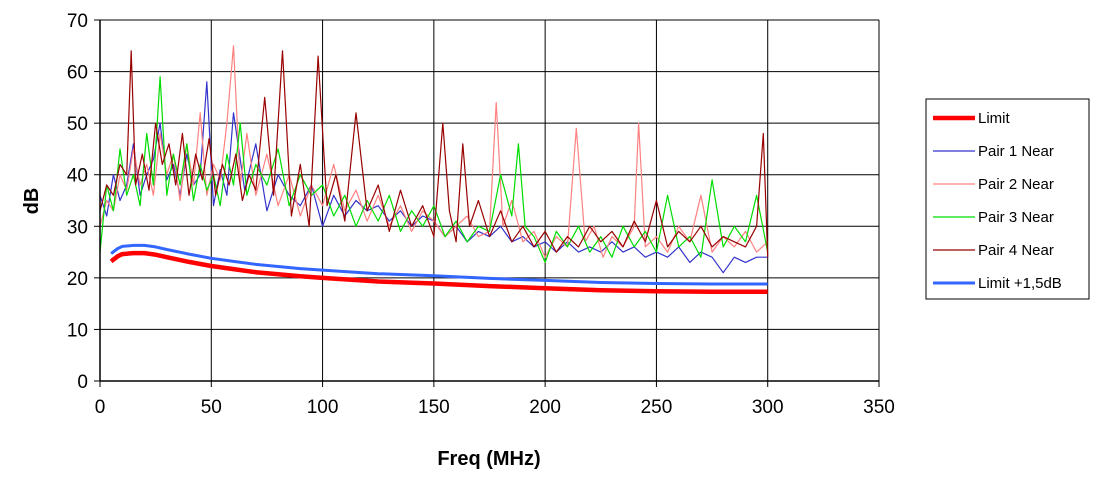  What do you see at coordinates (82, 382) in the screenshot?
I see `y-tick-label: 0` at bounding box center [82, 382].